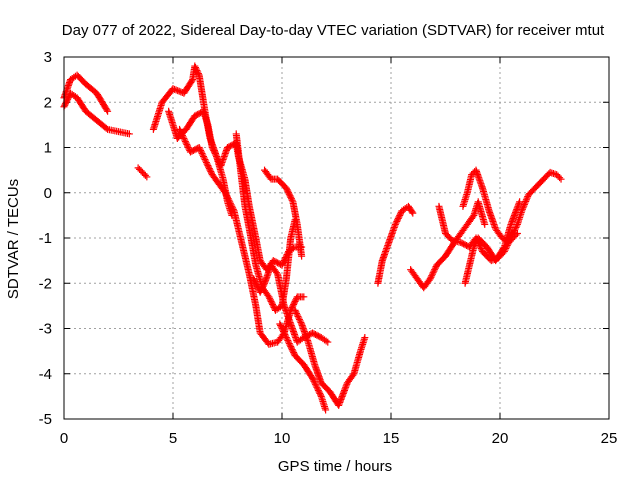 This screenshot has width=640, height=480. What do you see at coordinates (282, 438) in the screenshot?
I see `x-tick-label-10: 10` at bounding box center [282, 438].